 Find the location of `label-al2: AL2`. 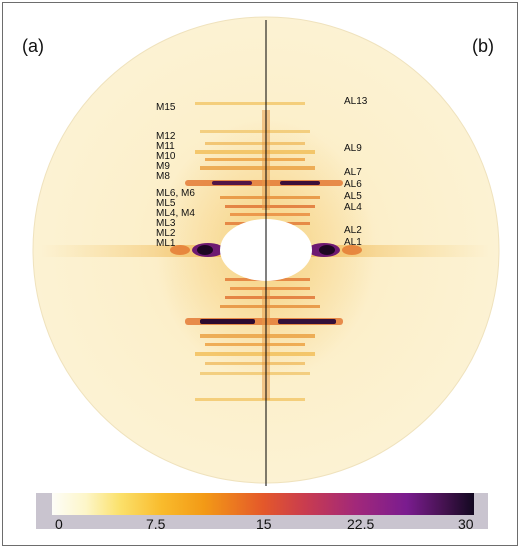

label-al2: AL2 is located at coordinates (353, 230).